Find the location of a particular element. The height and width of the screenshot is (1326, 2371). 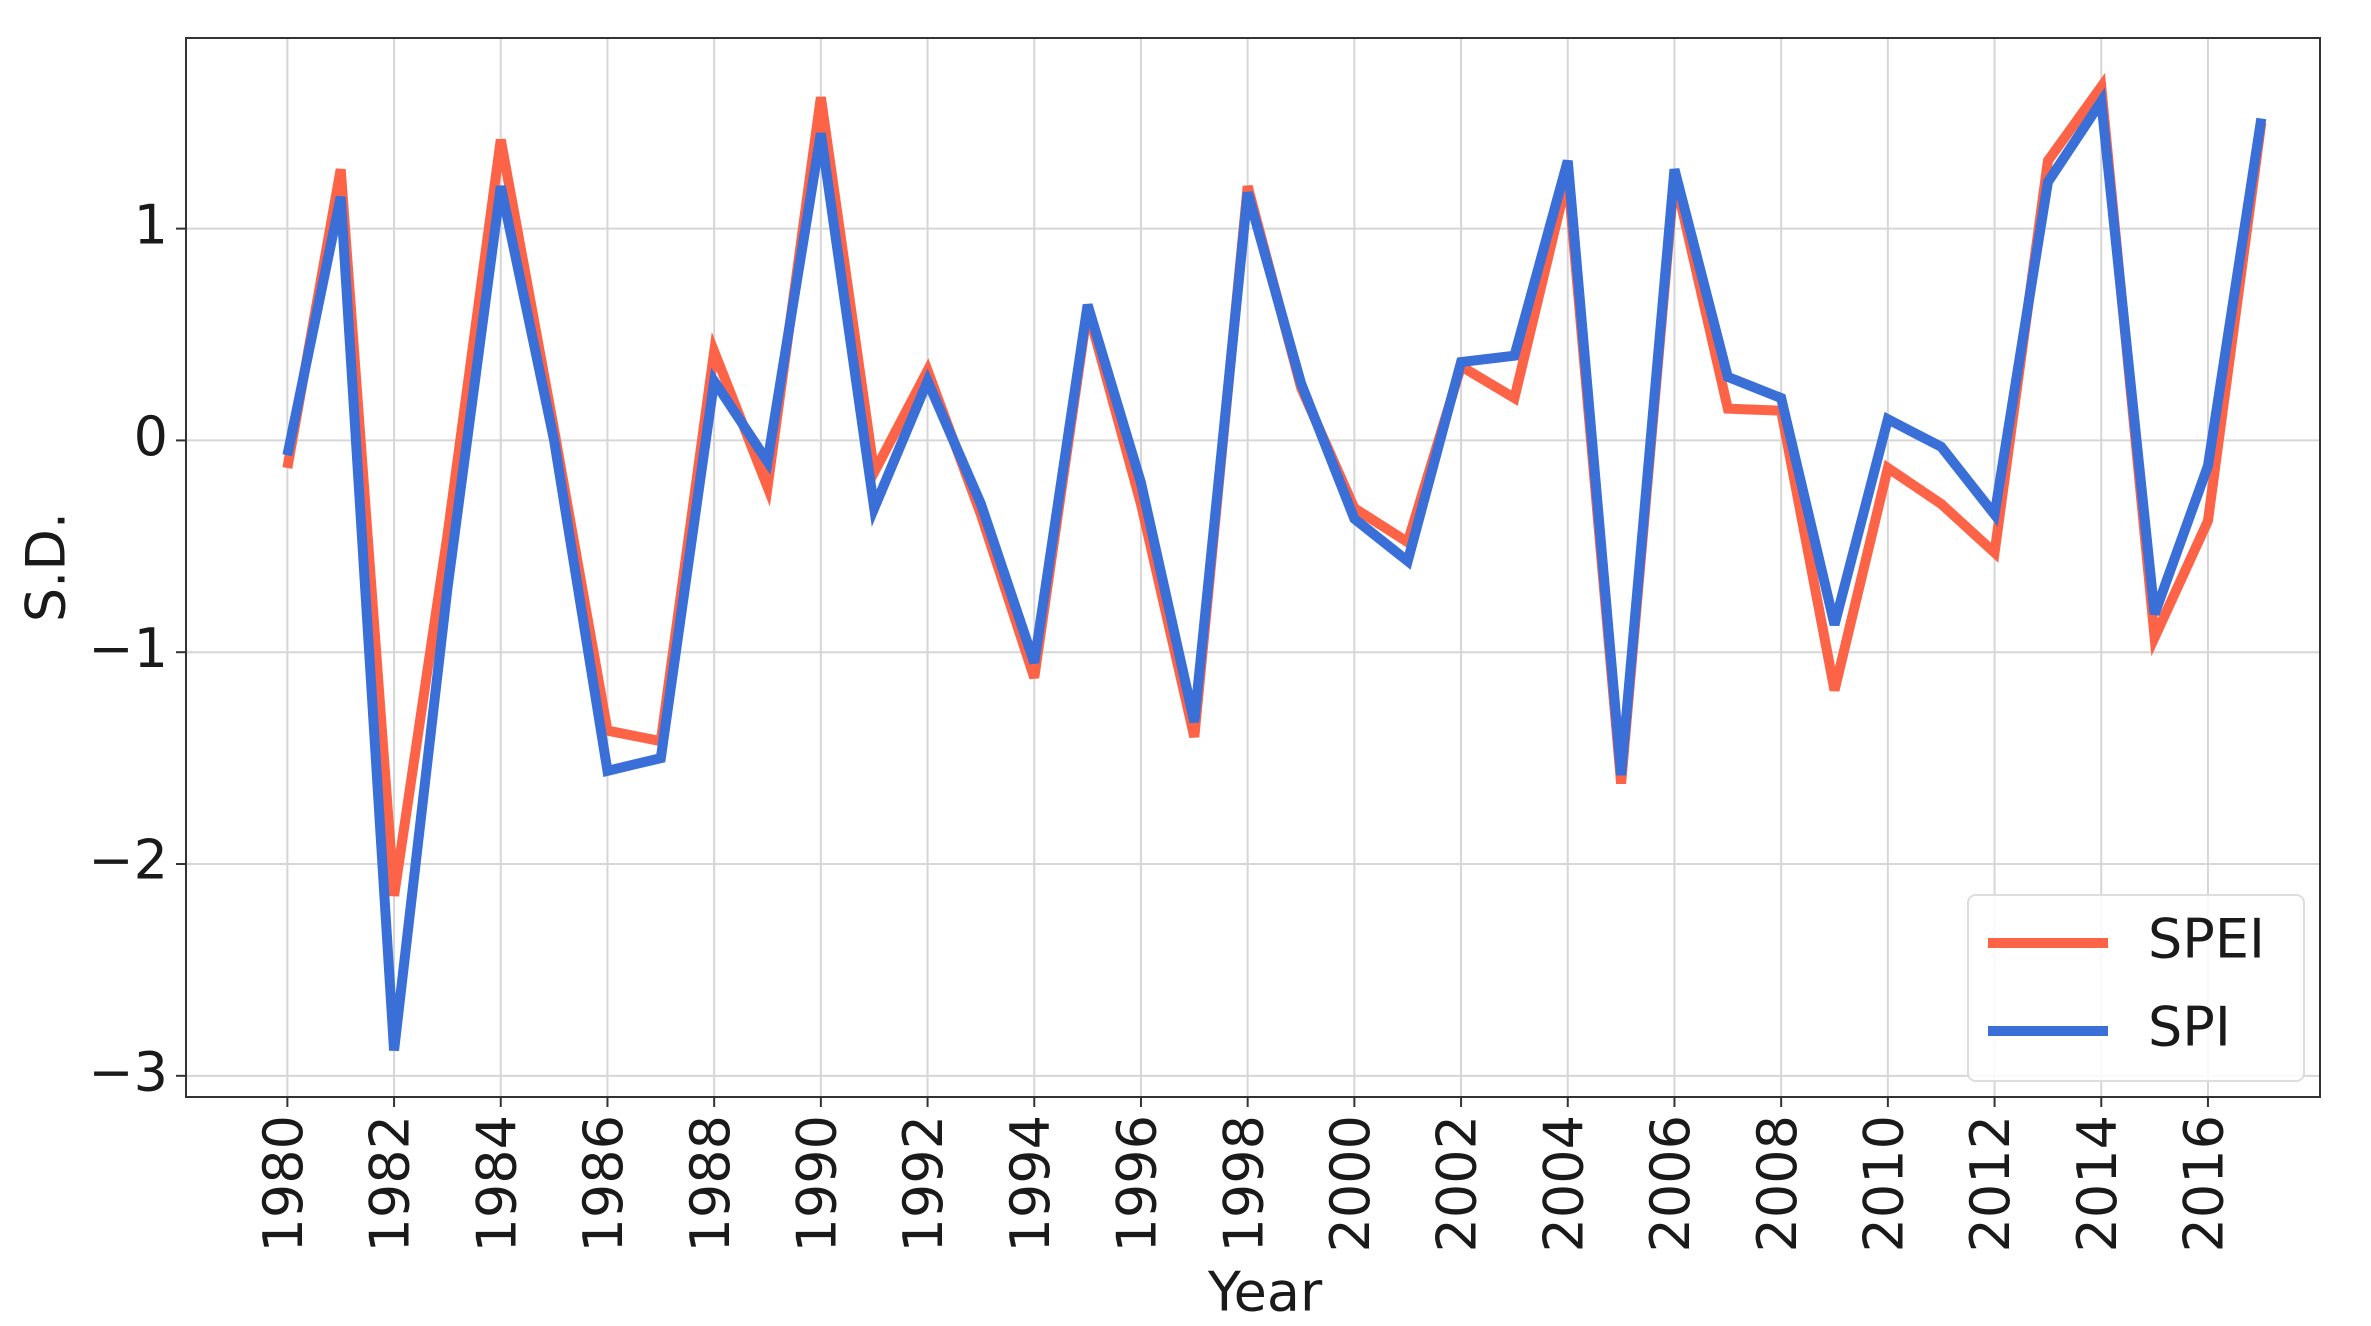

x-tick-label: 1996 is located at coordinates (1137, 1183).